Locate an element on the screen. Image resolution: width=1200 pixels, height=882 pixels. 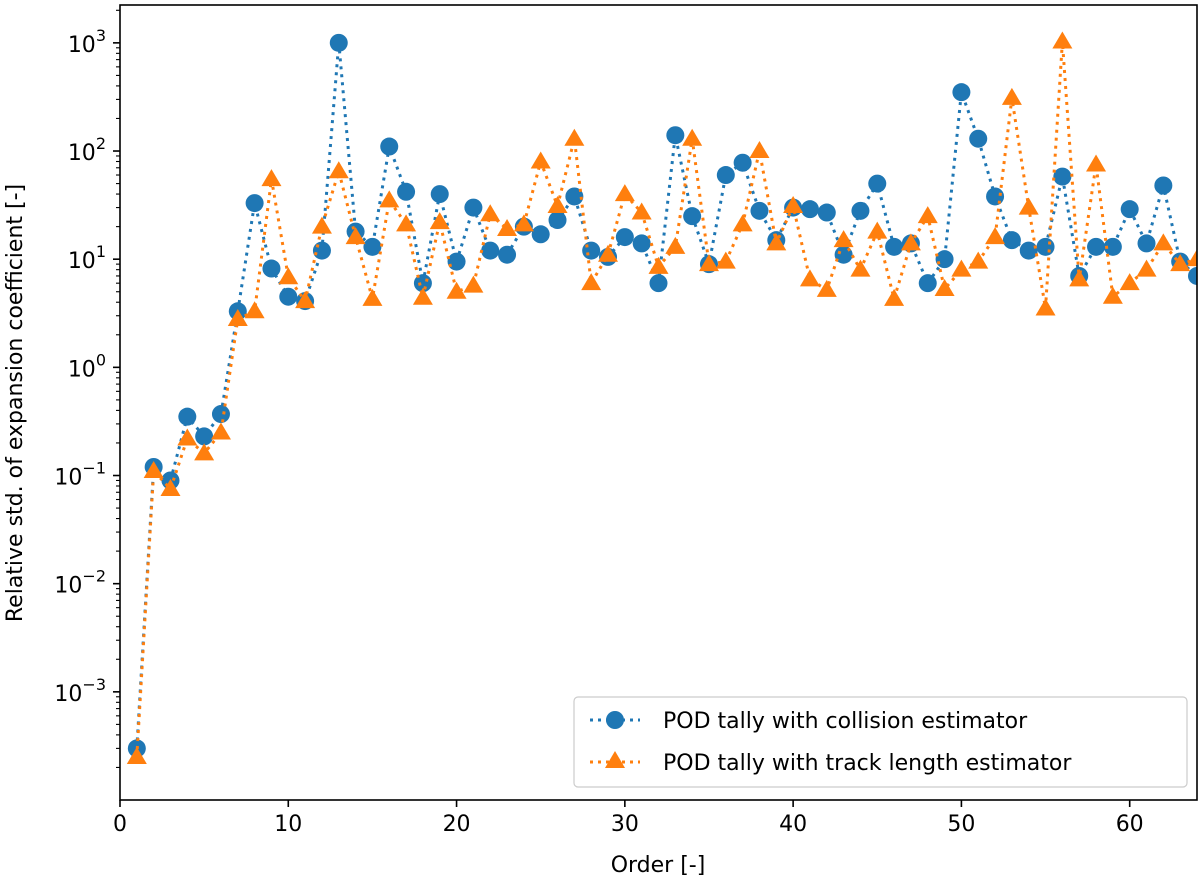
y-tick-label: 10⁻¹ is located at coordinates (80, 475).